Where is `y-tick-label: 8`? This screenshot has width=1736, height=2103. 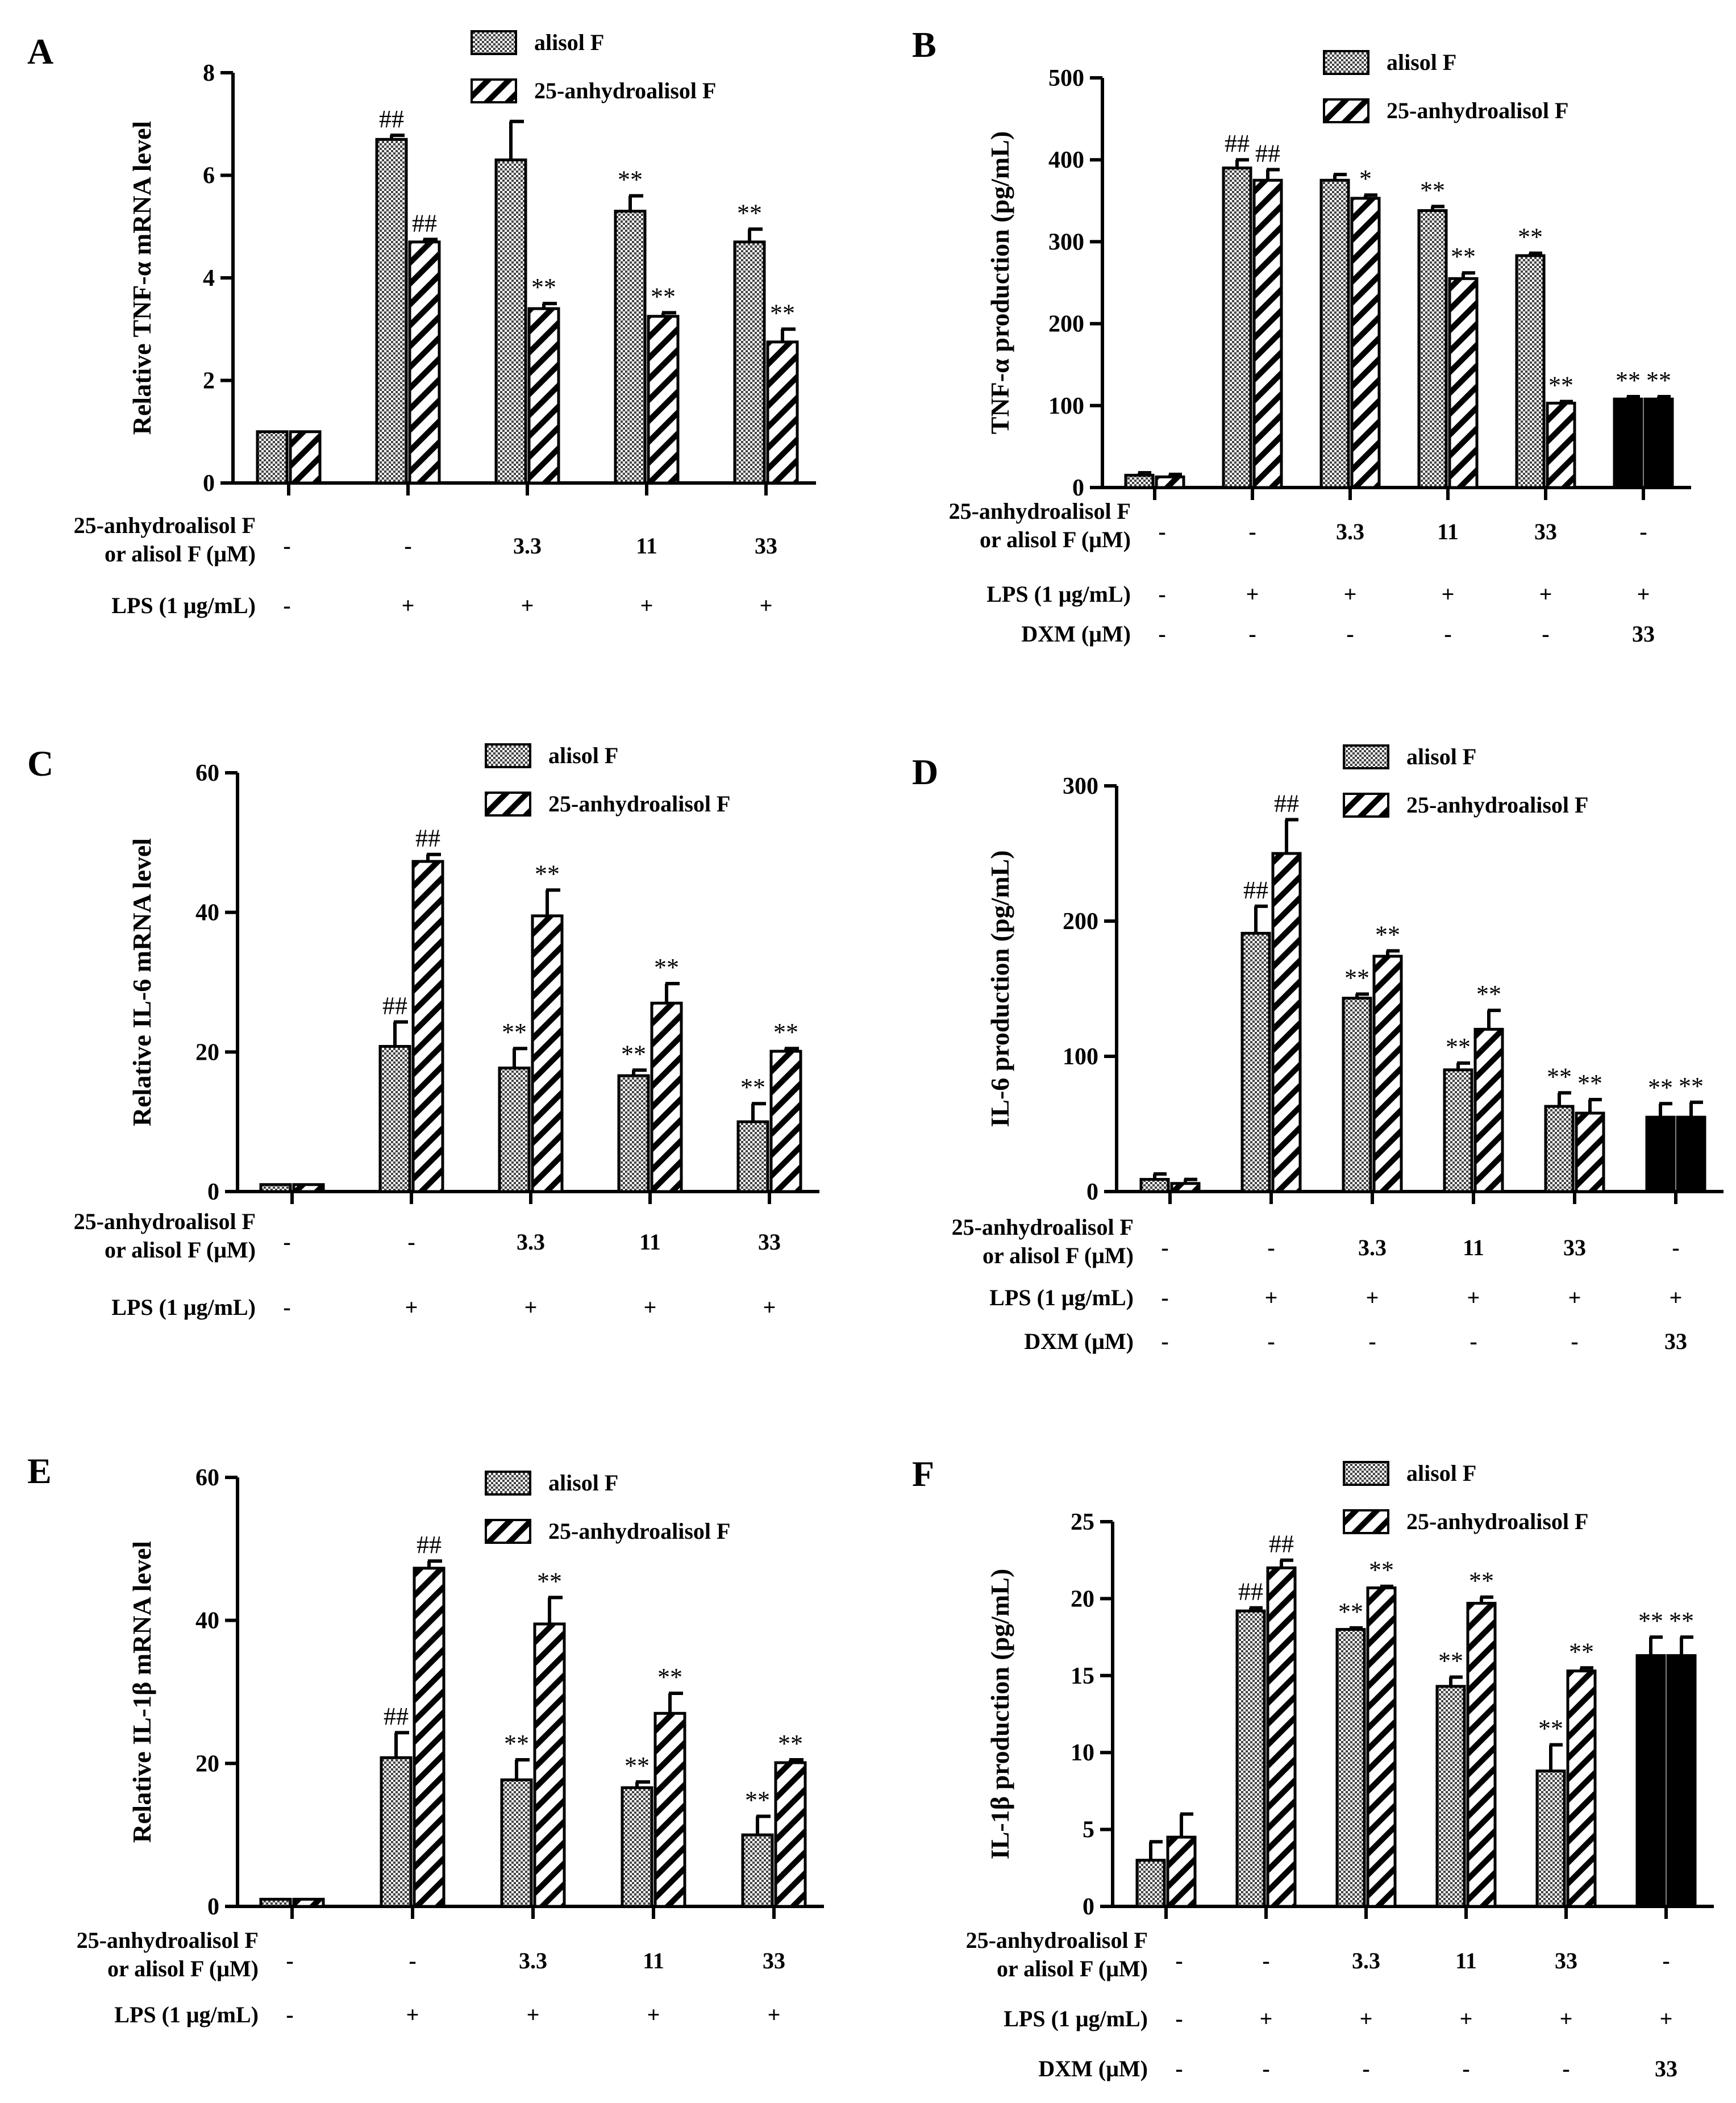
y-tick-label: 8 is located at coordinates (209, 73).